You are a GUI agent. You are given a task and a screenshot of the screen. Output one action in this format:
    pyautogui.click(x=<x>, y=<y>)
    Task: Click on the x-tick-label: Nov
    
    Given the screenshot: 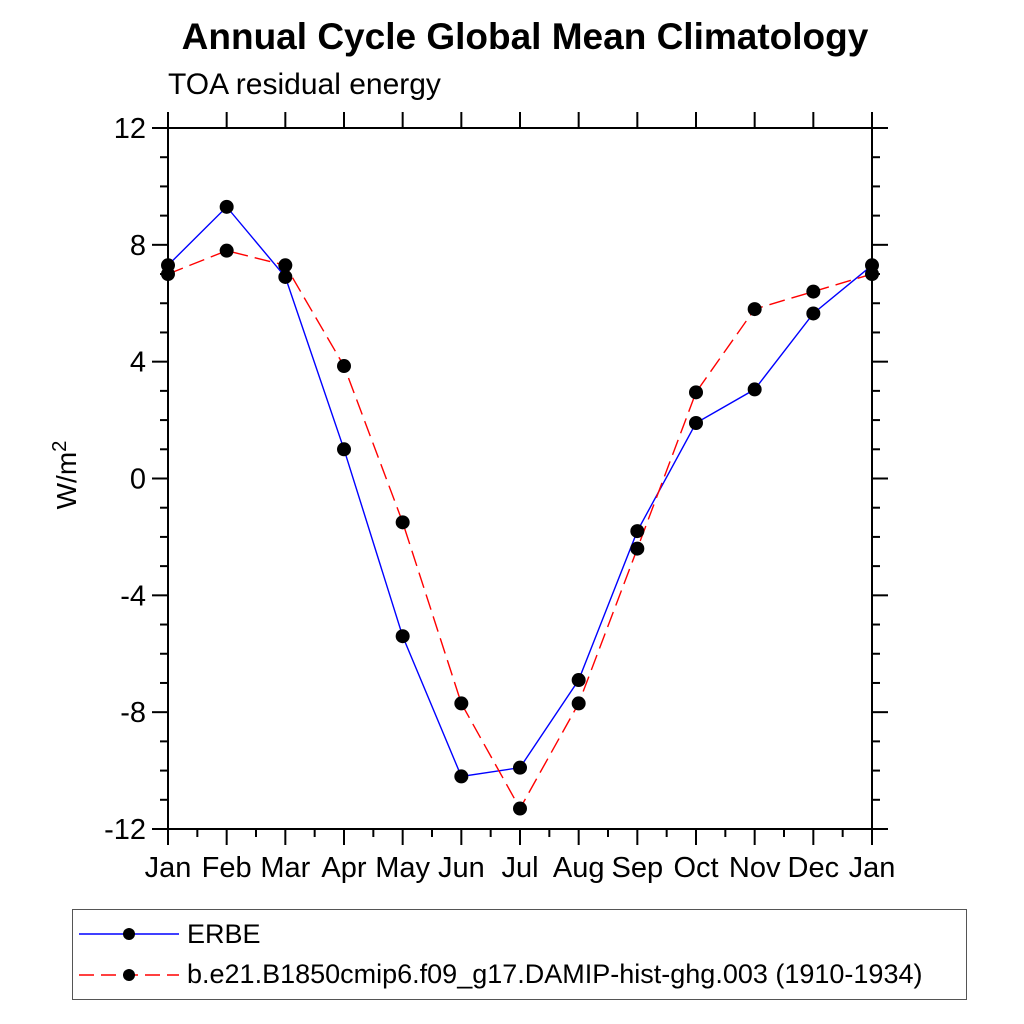 What is the action you would take?
    pyautogui.click(x=755, y=868)
    